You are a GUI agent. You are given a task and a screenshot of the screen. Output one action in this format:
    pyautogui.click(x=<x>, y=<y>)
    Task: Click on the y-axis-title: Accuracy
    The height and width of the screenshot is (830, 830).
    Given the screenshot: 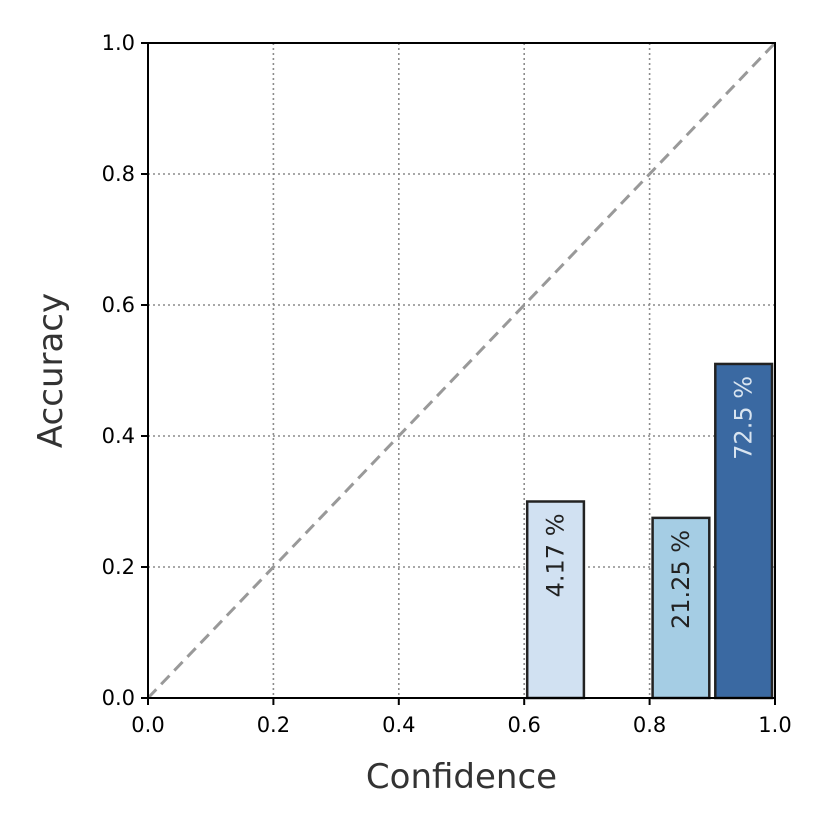 What is the action you would take?
    pyautogui.click(x=51, y=370)
    